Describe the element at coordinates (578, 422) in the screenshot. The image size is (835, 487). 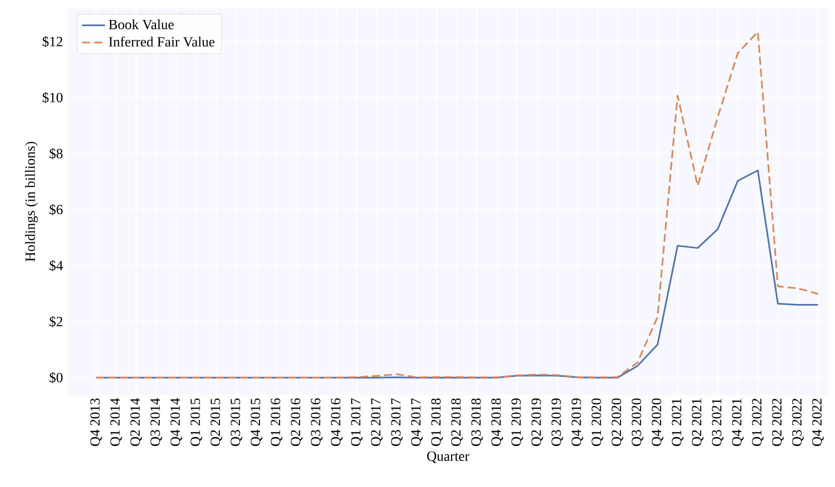
I see `x-tick-label: Q4 2019` at that location.